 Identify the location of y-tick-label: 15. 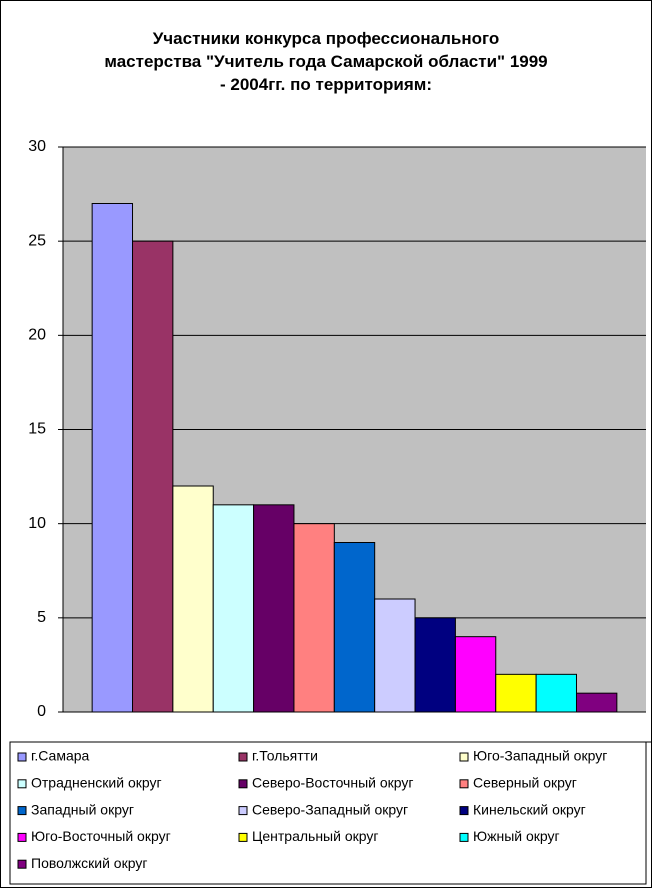
(37, 429).